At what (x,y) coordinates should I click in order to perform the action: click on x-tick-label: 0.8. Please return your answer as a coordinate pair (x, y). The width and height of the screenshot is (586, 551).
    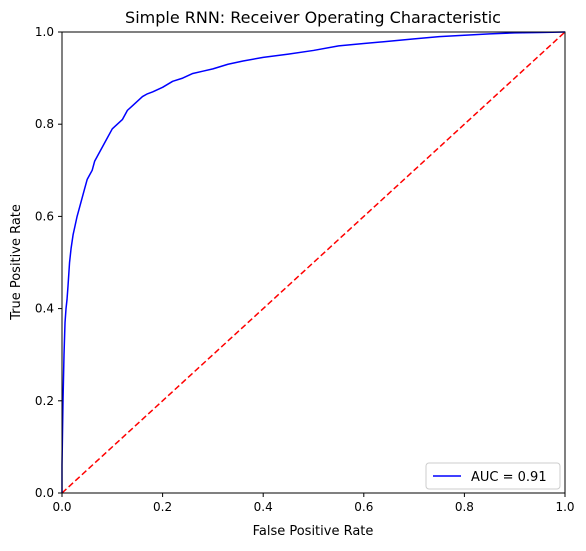
    Looking at the image, I should click on (464, 507).